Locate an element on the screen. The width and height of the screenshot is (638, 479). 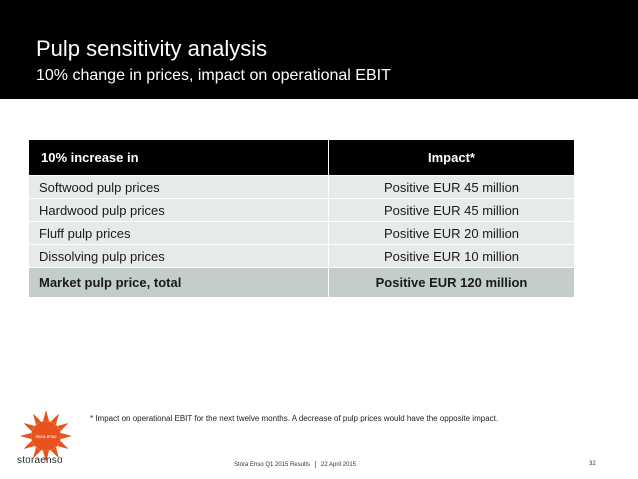
column-header-increase: 10% increase in is located at coordinates (179, 158).